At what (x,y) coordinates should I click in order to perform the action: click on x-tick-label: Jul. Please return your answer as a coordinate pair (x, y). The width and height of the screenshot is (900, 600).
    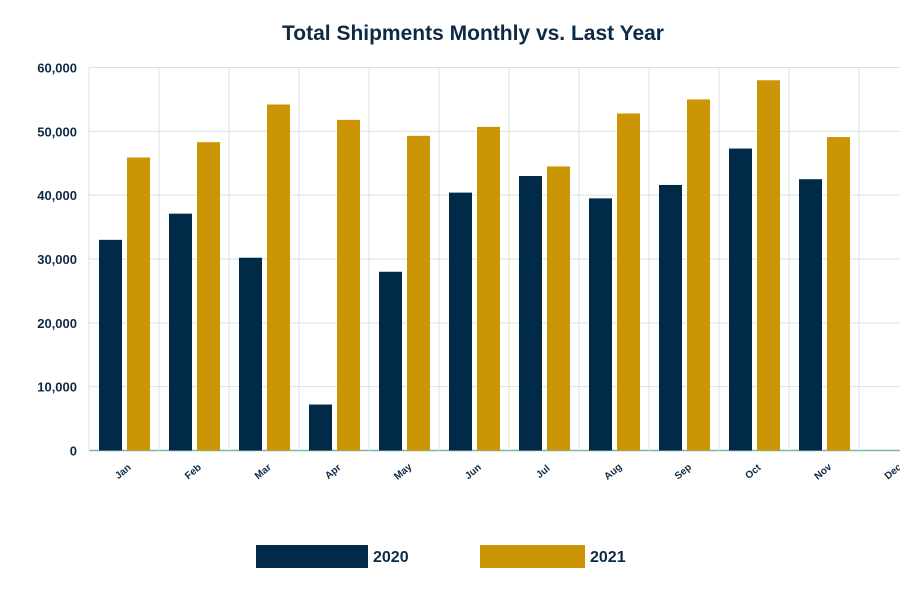
    Looking at the image, I should click on (543, 472).